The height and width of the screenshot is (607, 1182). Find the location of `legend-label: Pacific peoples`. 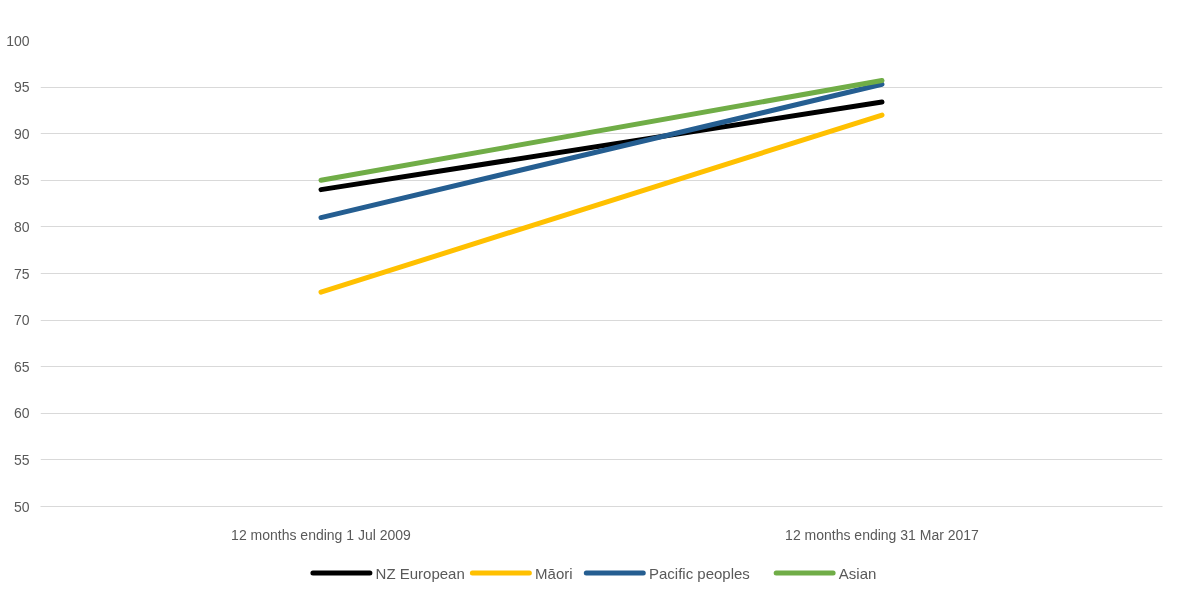

legend-label: Pacific peoples is located at coordinates (699, 573).